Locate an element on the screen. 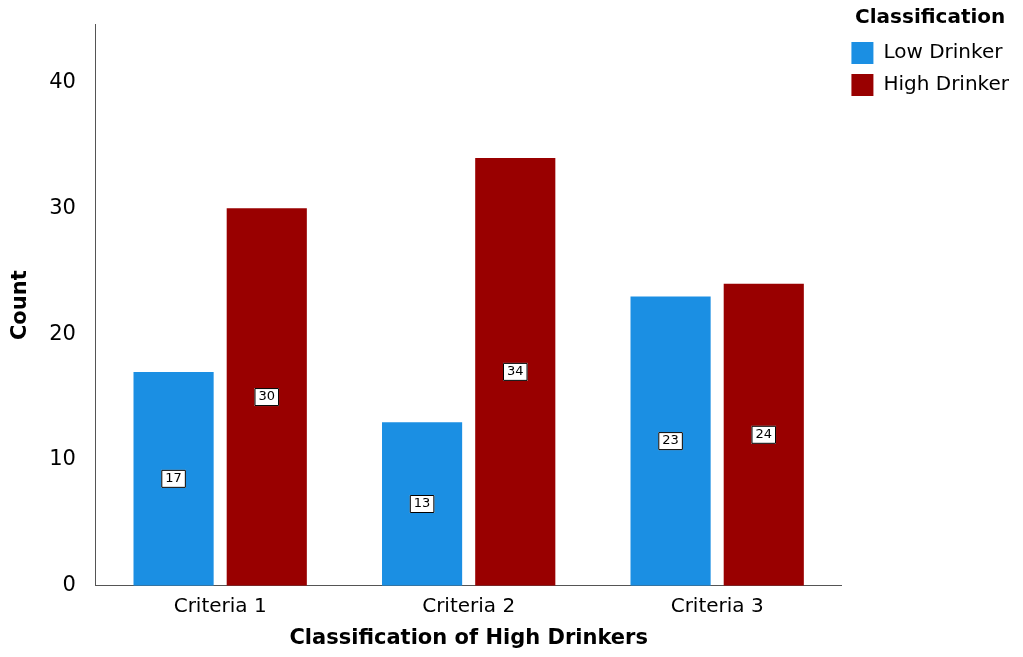  data-label: 17 is located at coordinates (173, 478).